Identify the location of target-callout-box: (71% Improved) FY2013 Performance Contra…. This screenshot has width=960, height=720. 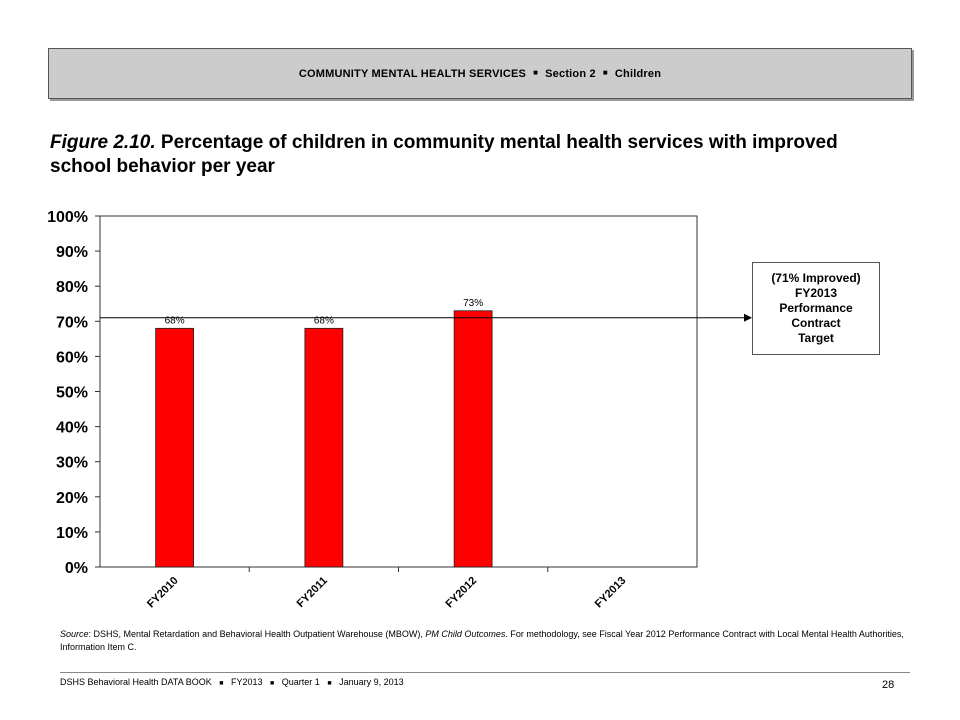
(816, 308).